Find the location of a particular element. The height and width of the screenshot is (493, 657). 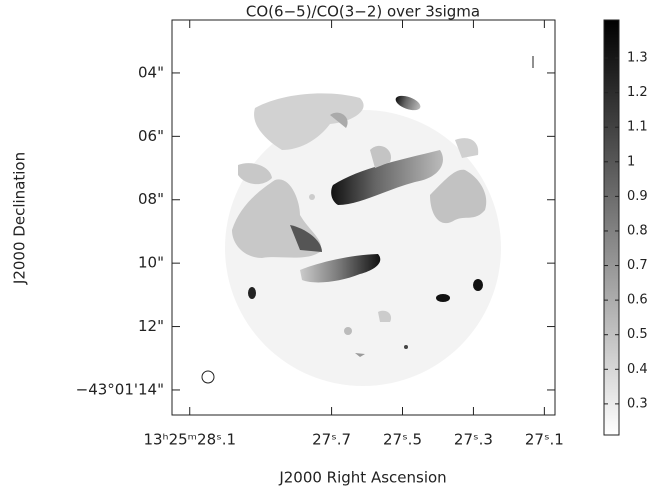

beam is located at coordinates (208, 377).